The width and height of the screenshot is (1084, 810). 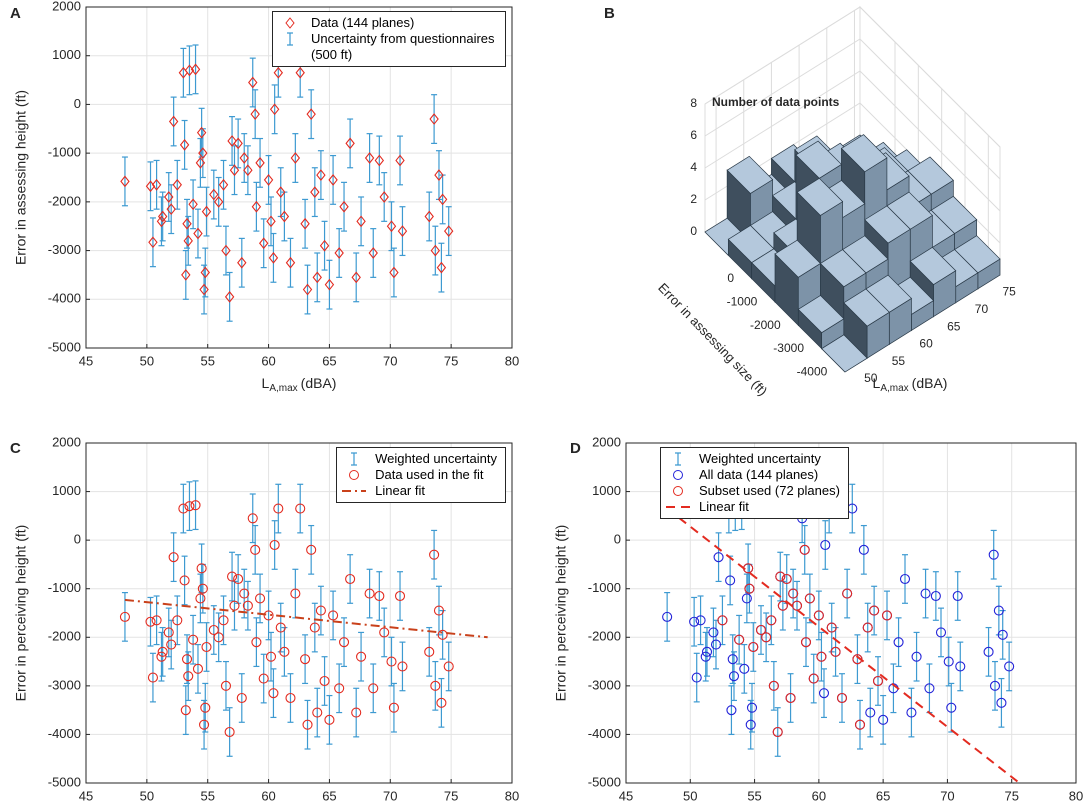 I want to click on x-label-sub: A,max, so click(x=894, y=388).